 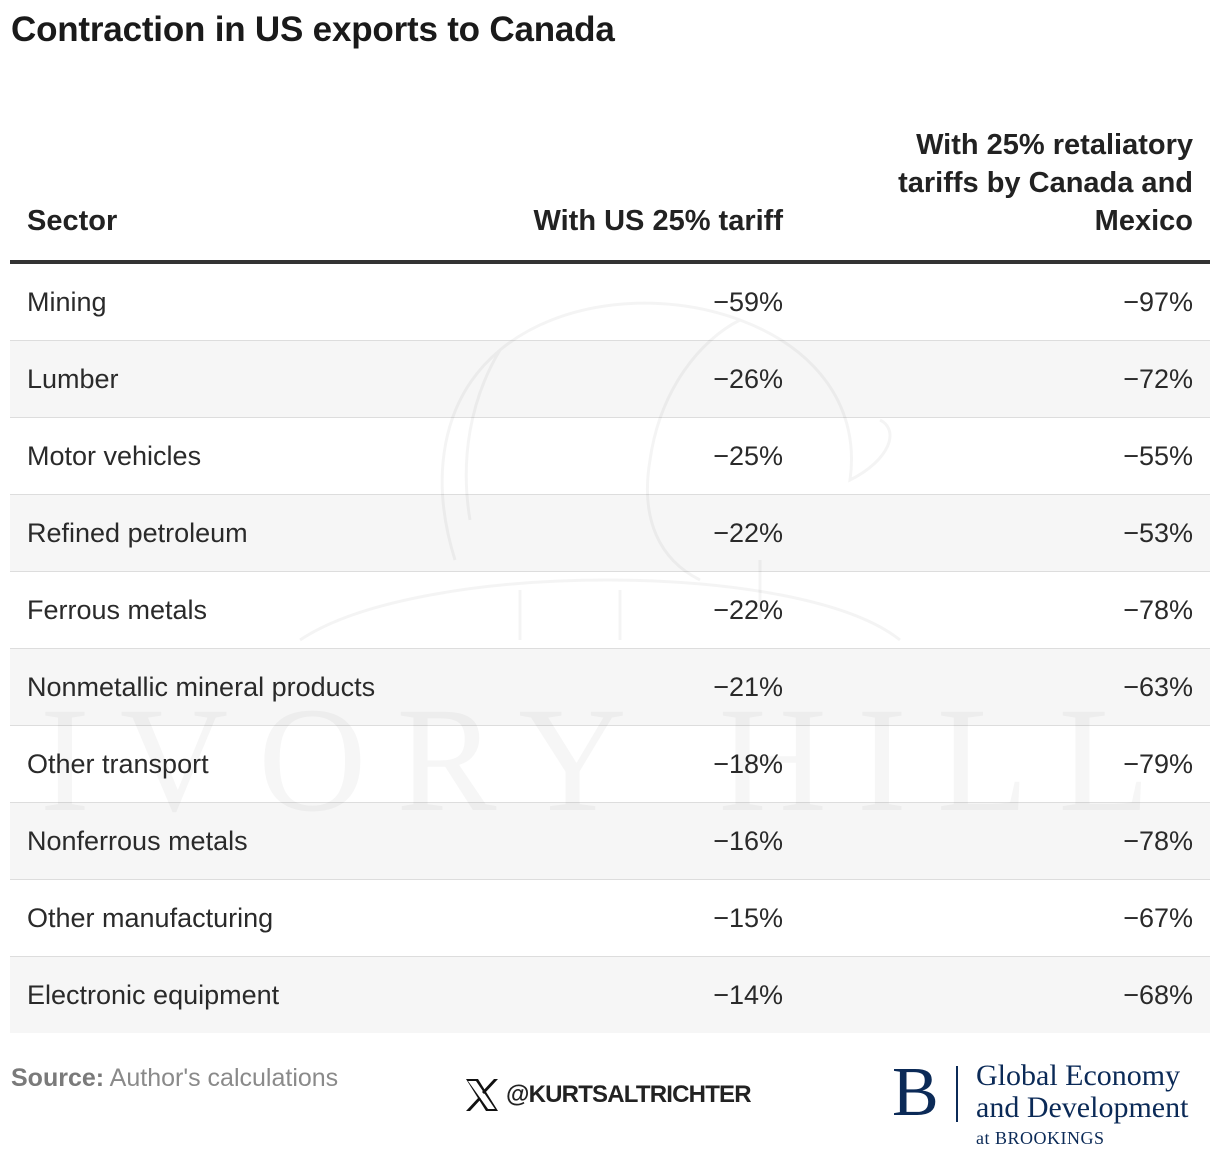 What do you see at coordinates (658, 221) in the screenshot?
I see `header-us-tariff: With US 25% tariff` at bounding box center [658, 221].